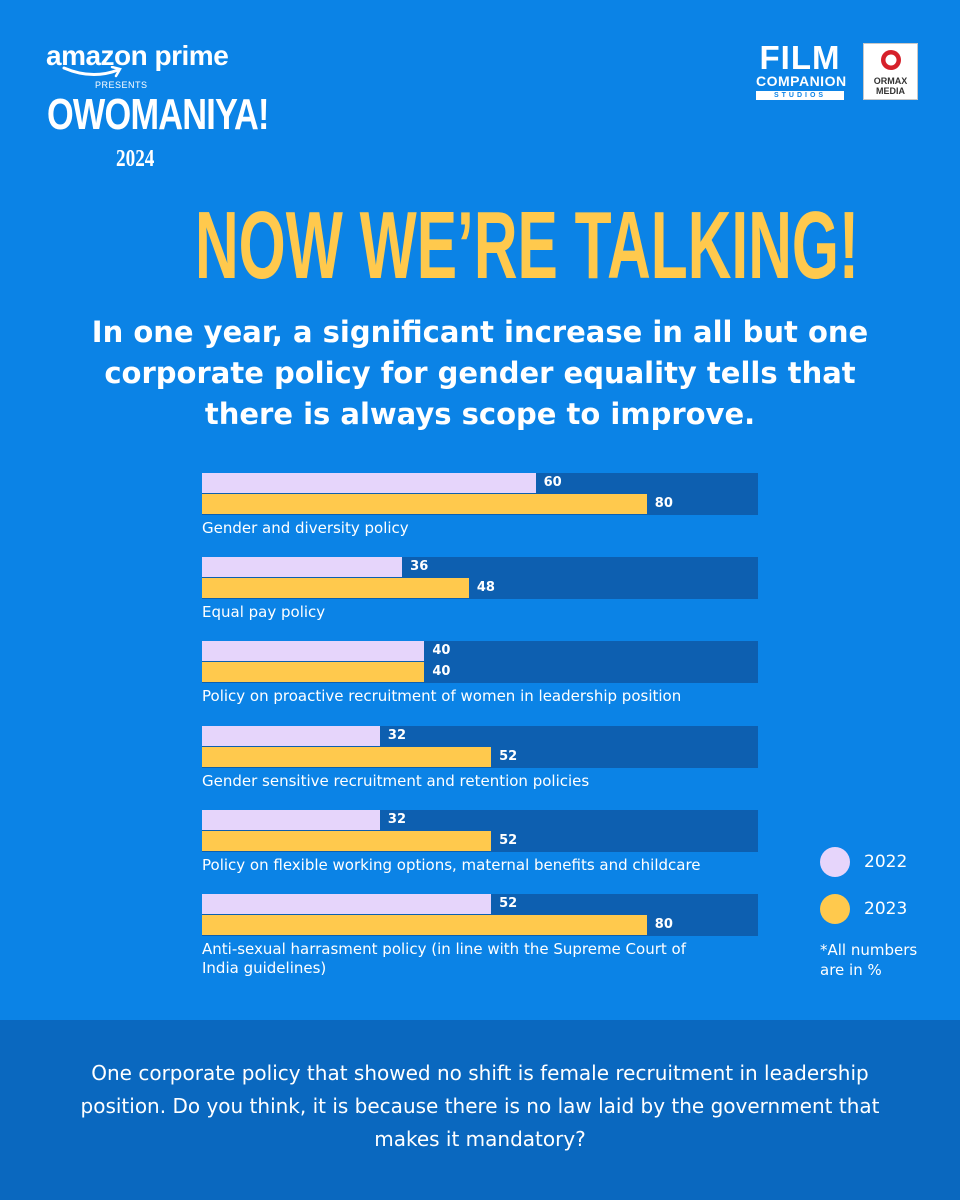 The width and height of the screenshot is (960, 1200). I want to click on data-label-2023: 40, so click(441, 671).